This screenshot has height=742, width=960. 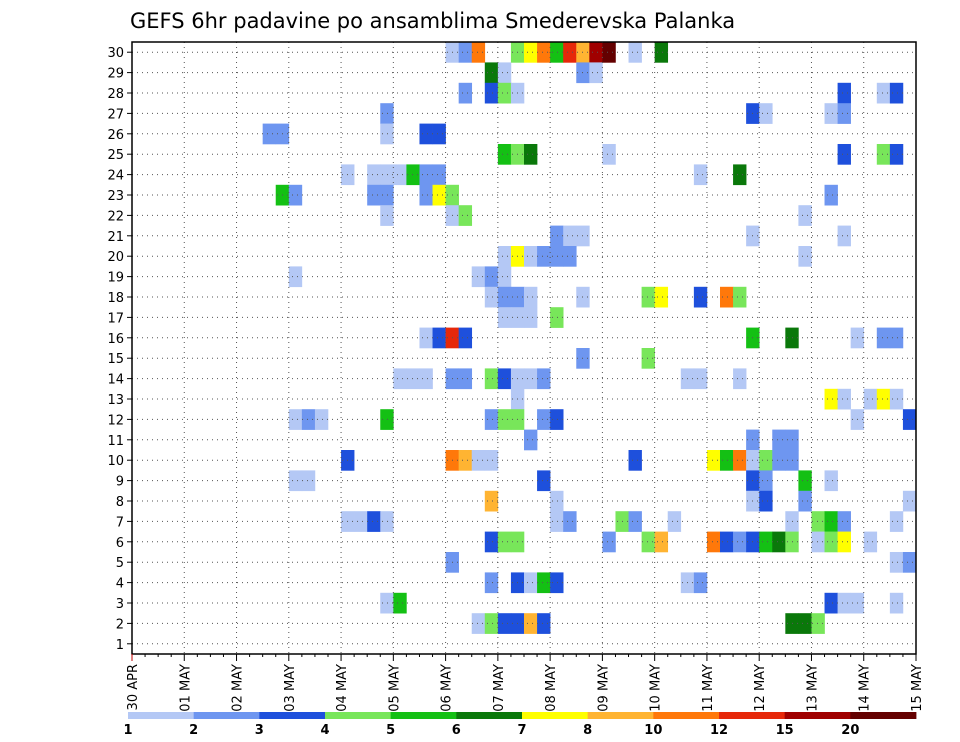 I want to click on y-tick-label: 21, so click(x=115, y=237).